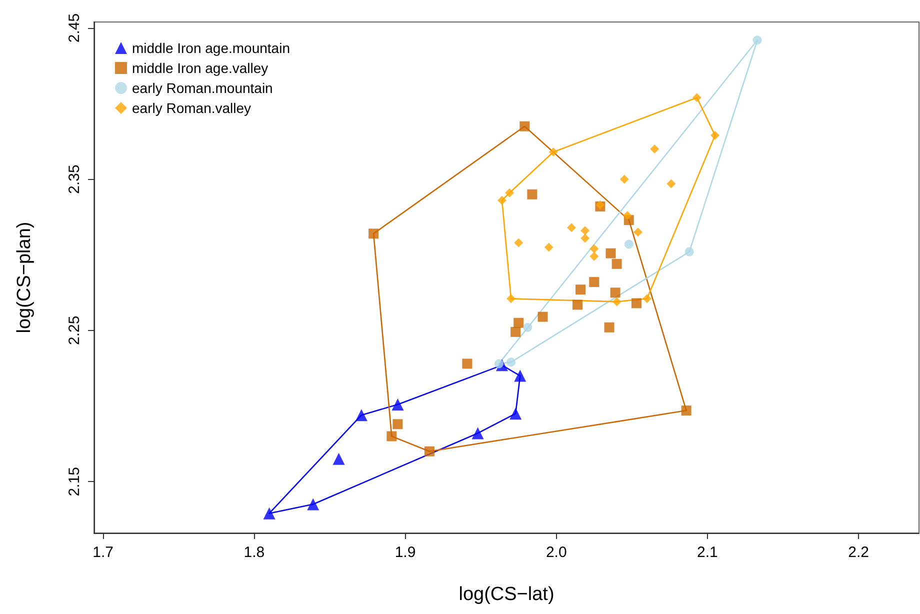 The image size is (920, 614). Describe the element at coordinates (858, 552) in the screenshot. I see `x-tick-label: 2.2` at that location.